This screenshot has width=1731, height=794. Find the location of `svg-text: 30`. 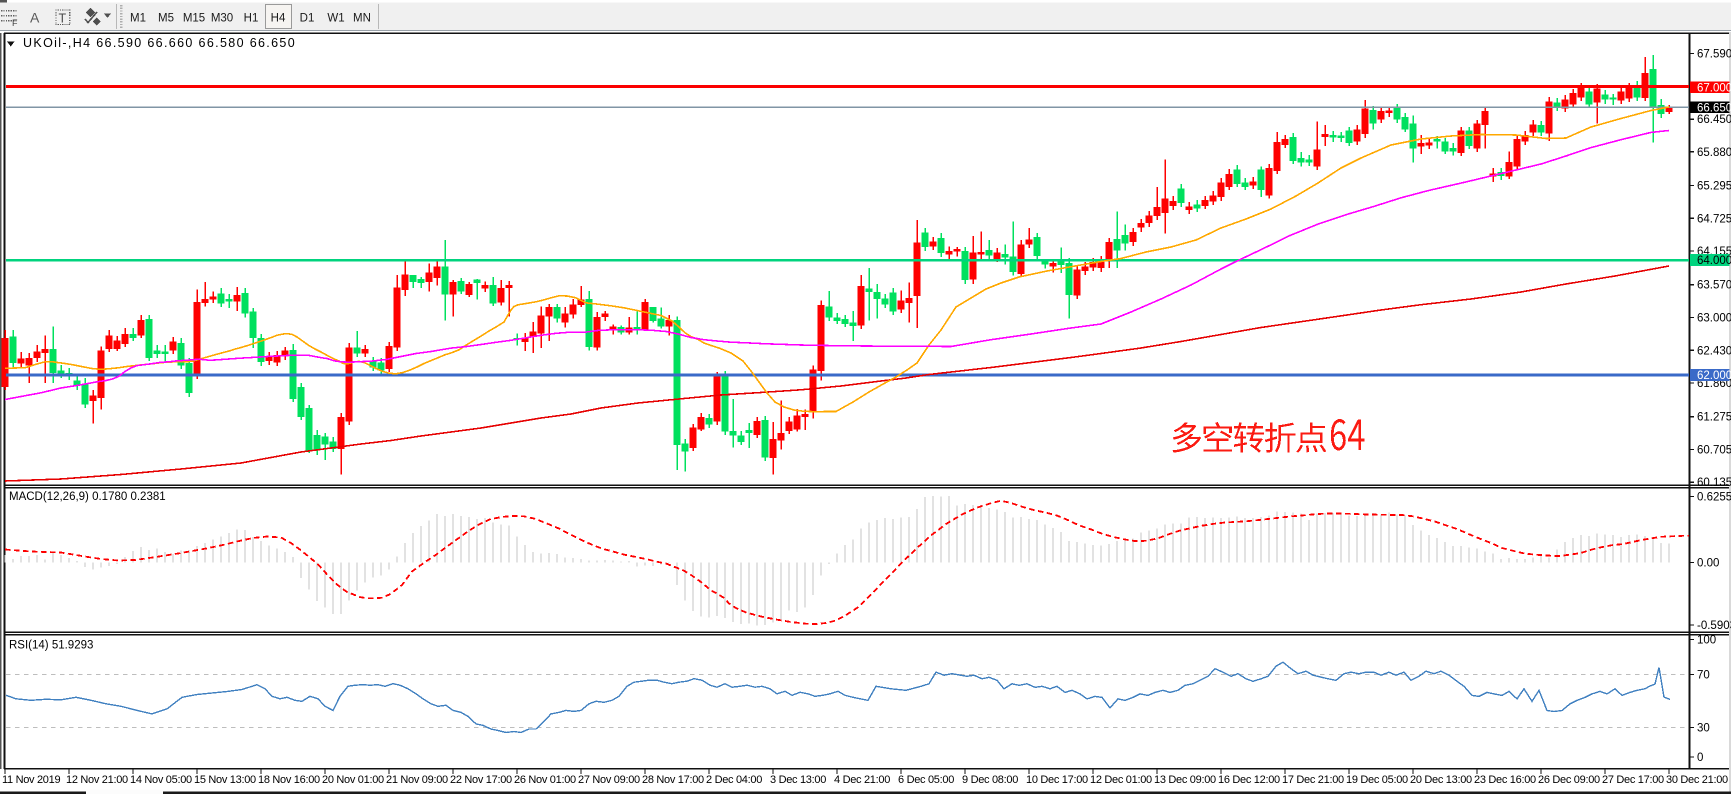

svg-text: 30 is located at coordinates (1703, 729).